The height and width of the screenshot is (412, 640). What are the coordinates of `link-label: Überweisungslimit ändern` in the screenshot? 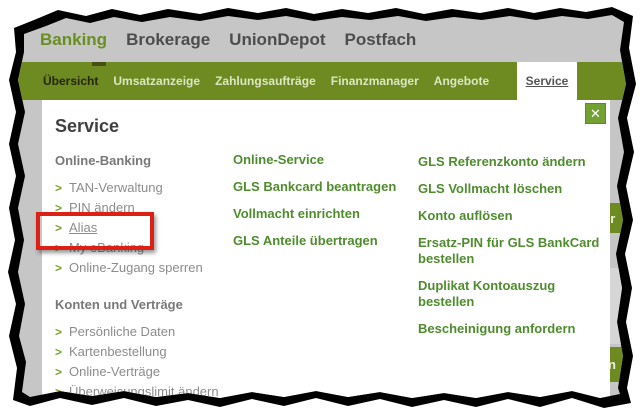 It's located at (144, 391).